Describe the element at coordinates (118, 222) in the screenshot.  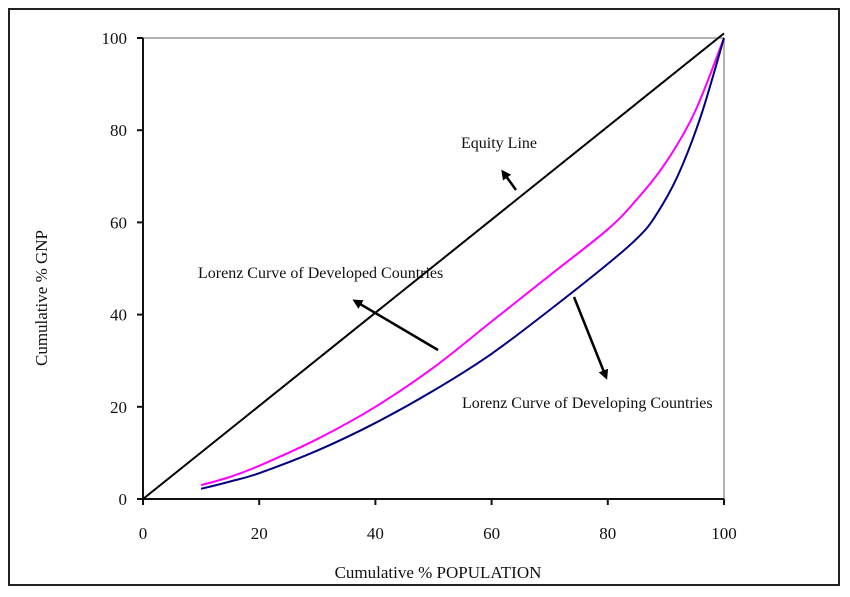
I see `y-tick-label: 60` at that location.